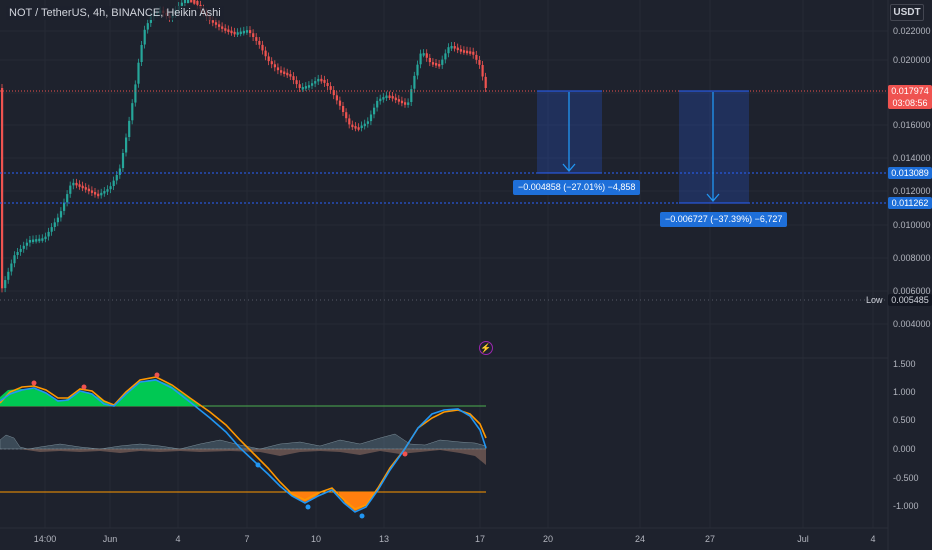 This screenshot has width=932, height=550. Describe the element at coordinates (907, 12) in the screenshot. I see `currency-button: USDT` at that location.